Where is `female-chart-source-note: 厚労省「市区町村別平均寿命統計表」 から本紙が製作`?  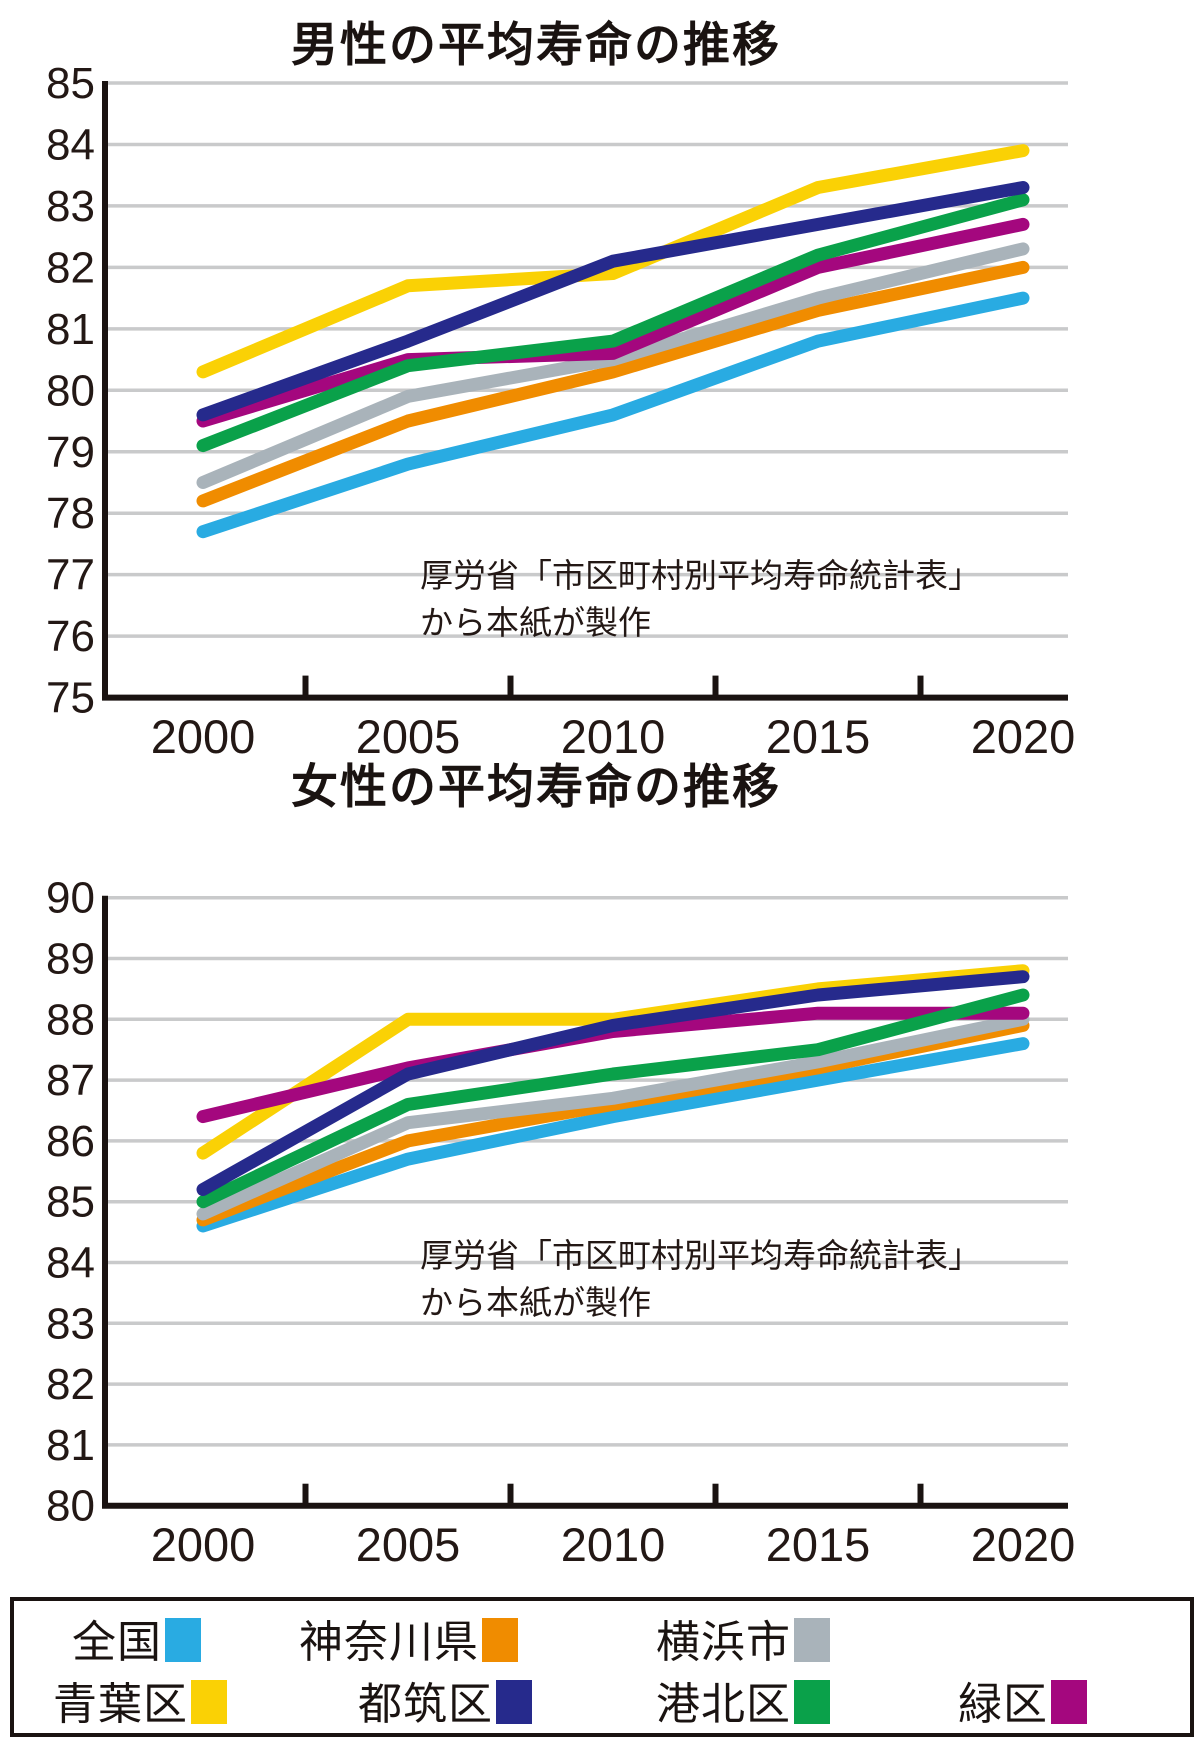 female-chart-source-note: 厚労省「市区町村別平均寿命統計表」 から本紙が製作 is located at coordinates (700, 1279).